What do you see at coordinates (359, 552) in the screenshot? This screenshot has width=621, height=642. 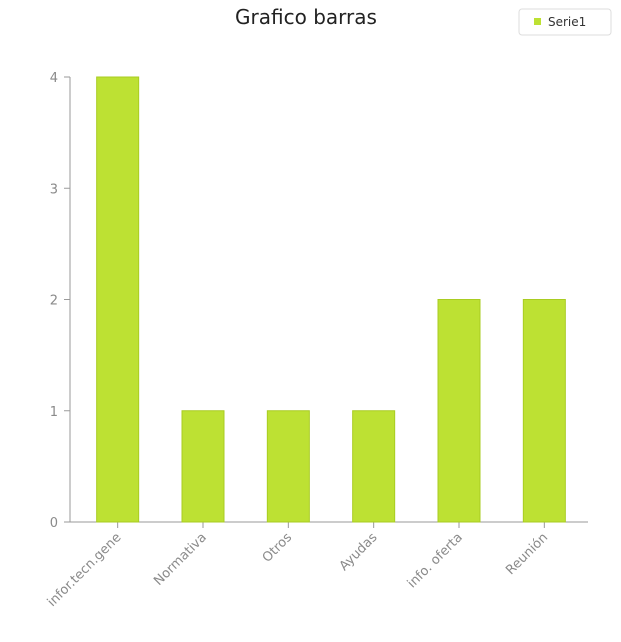 I see `x-tick-label: Ayudas` at bounding box center [359, 552].